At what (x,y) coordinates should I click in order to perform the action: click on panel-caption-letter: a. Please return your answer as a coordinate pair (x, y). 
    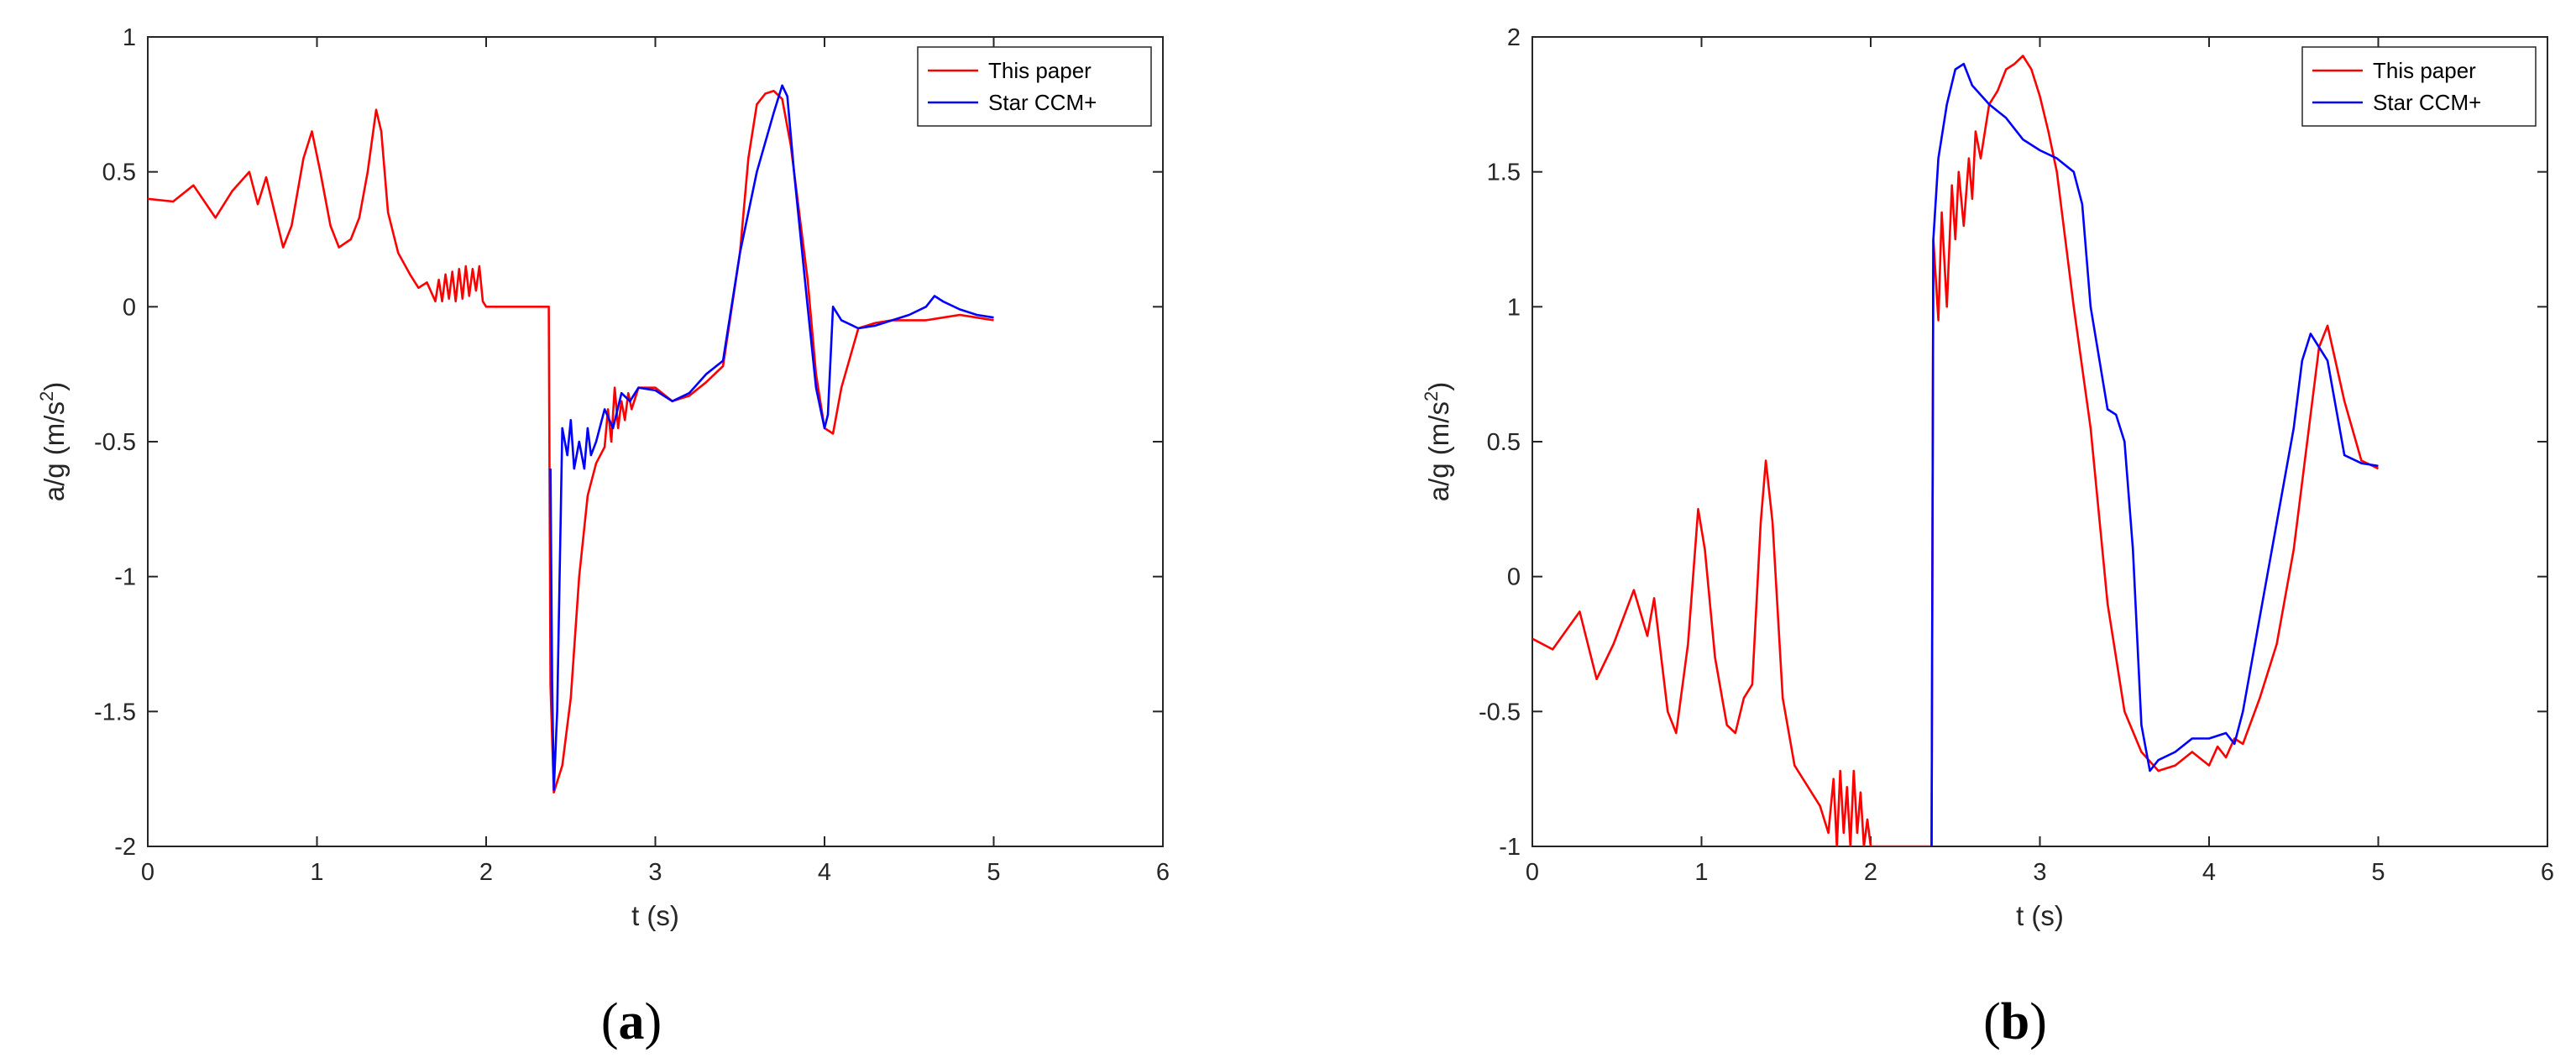
    Looking at the image, I should click on (632, 1021).